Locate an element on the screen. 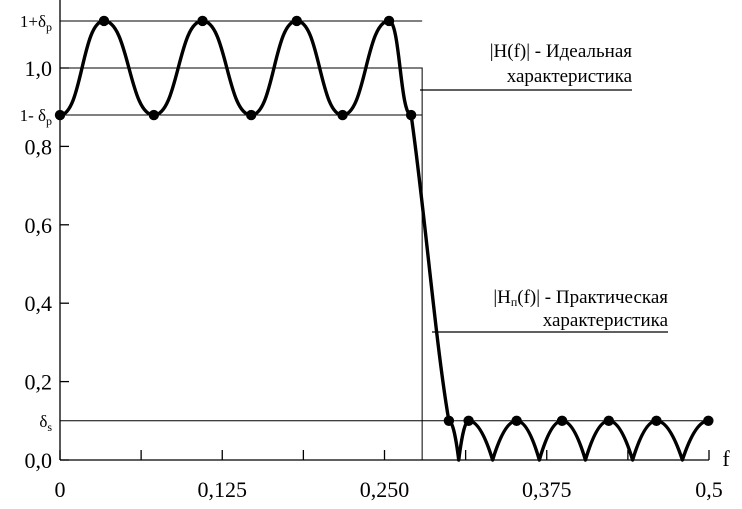 Image resolution: width=742 pixels, height=509 pixels. x-tick-label-2: 0,250 is located at coordinates (385, 489).